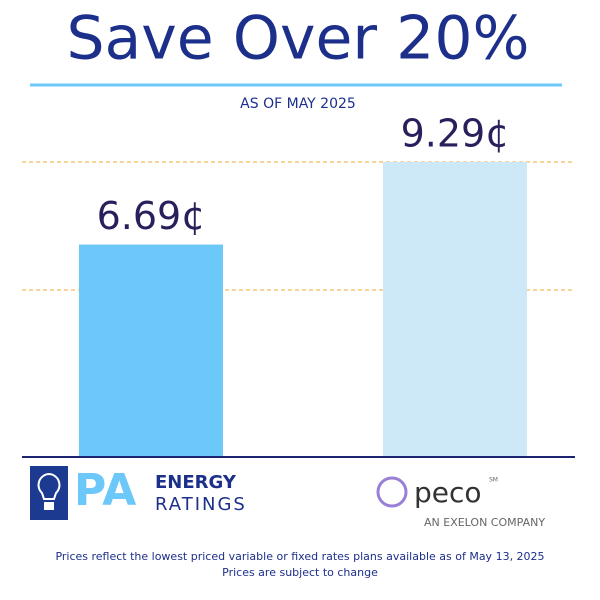 The image size is (600, 600). Describe the element at coordinates (455, 134) in the screenshot. I see `value-label: 9.29¢` at that location.